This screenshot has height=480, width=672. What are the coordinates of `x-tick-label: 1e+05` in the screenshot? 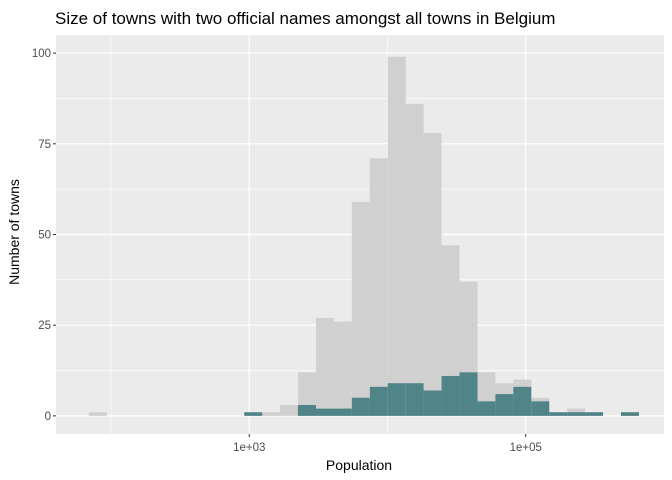 It's located at (526, 448).